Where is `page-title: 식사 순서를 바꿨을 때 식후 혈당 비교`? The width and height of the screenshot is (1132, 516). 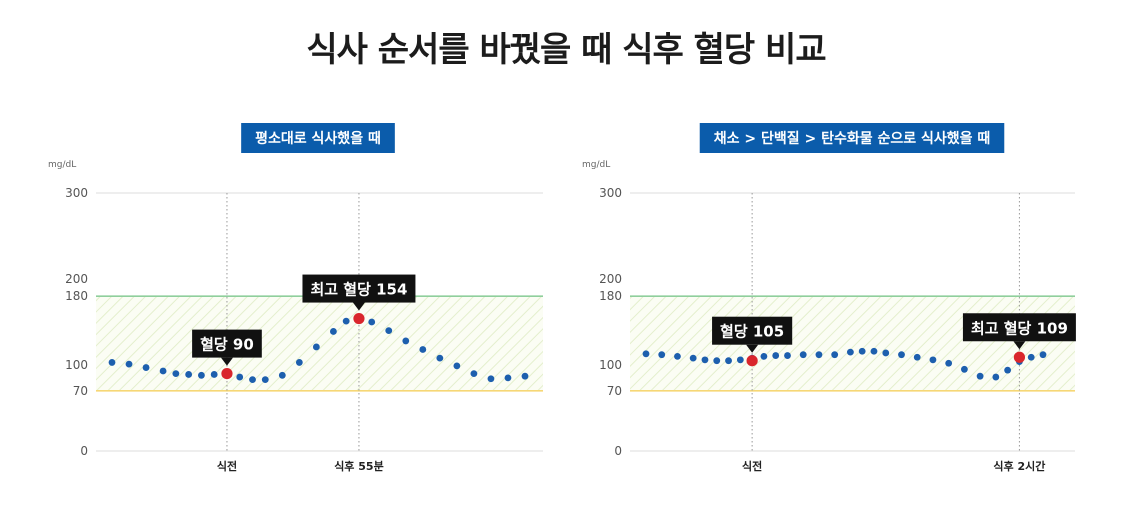
page-title: 식사 순서를 바꿨을 때 식후 혈당 비교 is located at coordinates (566, 50).